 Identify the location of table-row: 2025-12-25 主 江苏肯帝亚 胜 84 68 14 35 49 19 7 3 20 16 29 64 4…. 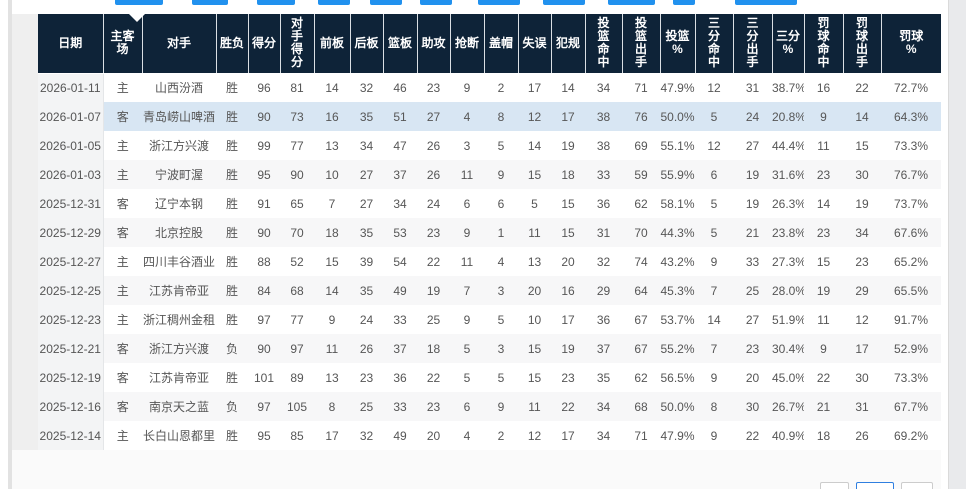
(489, 290).